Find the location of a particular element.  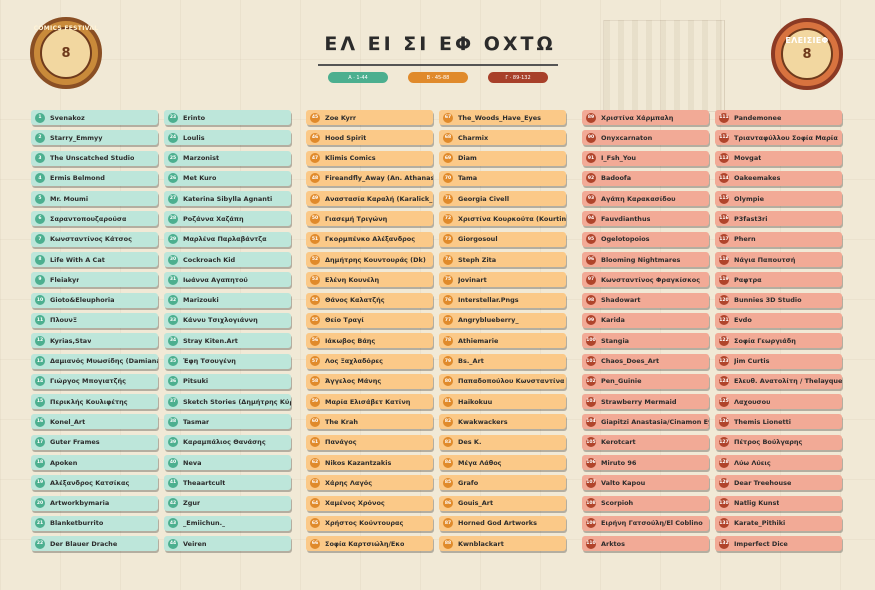

exhibitor-item: 24 Loulis is located at coordinates (227, 138).